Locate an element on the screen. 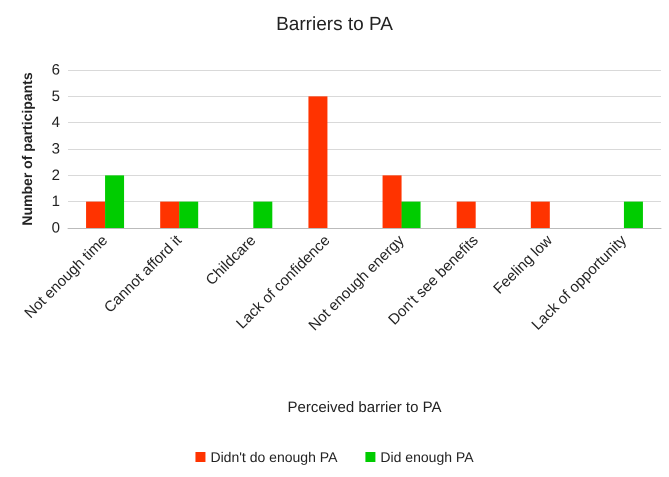 This screenshot has height=477, width=669. y-tick-label: 3 is located at coordinates (56, 149).